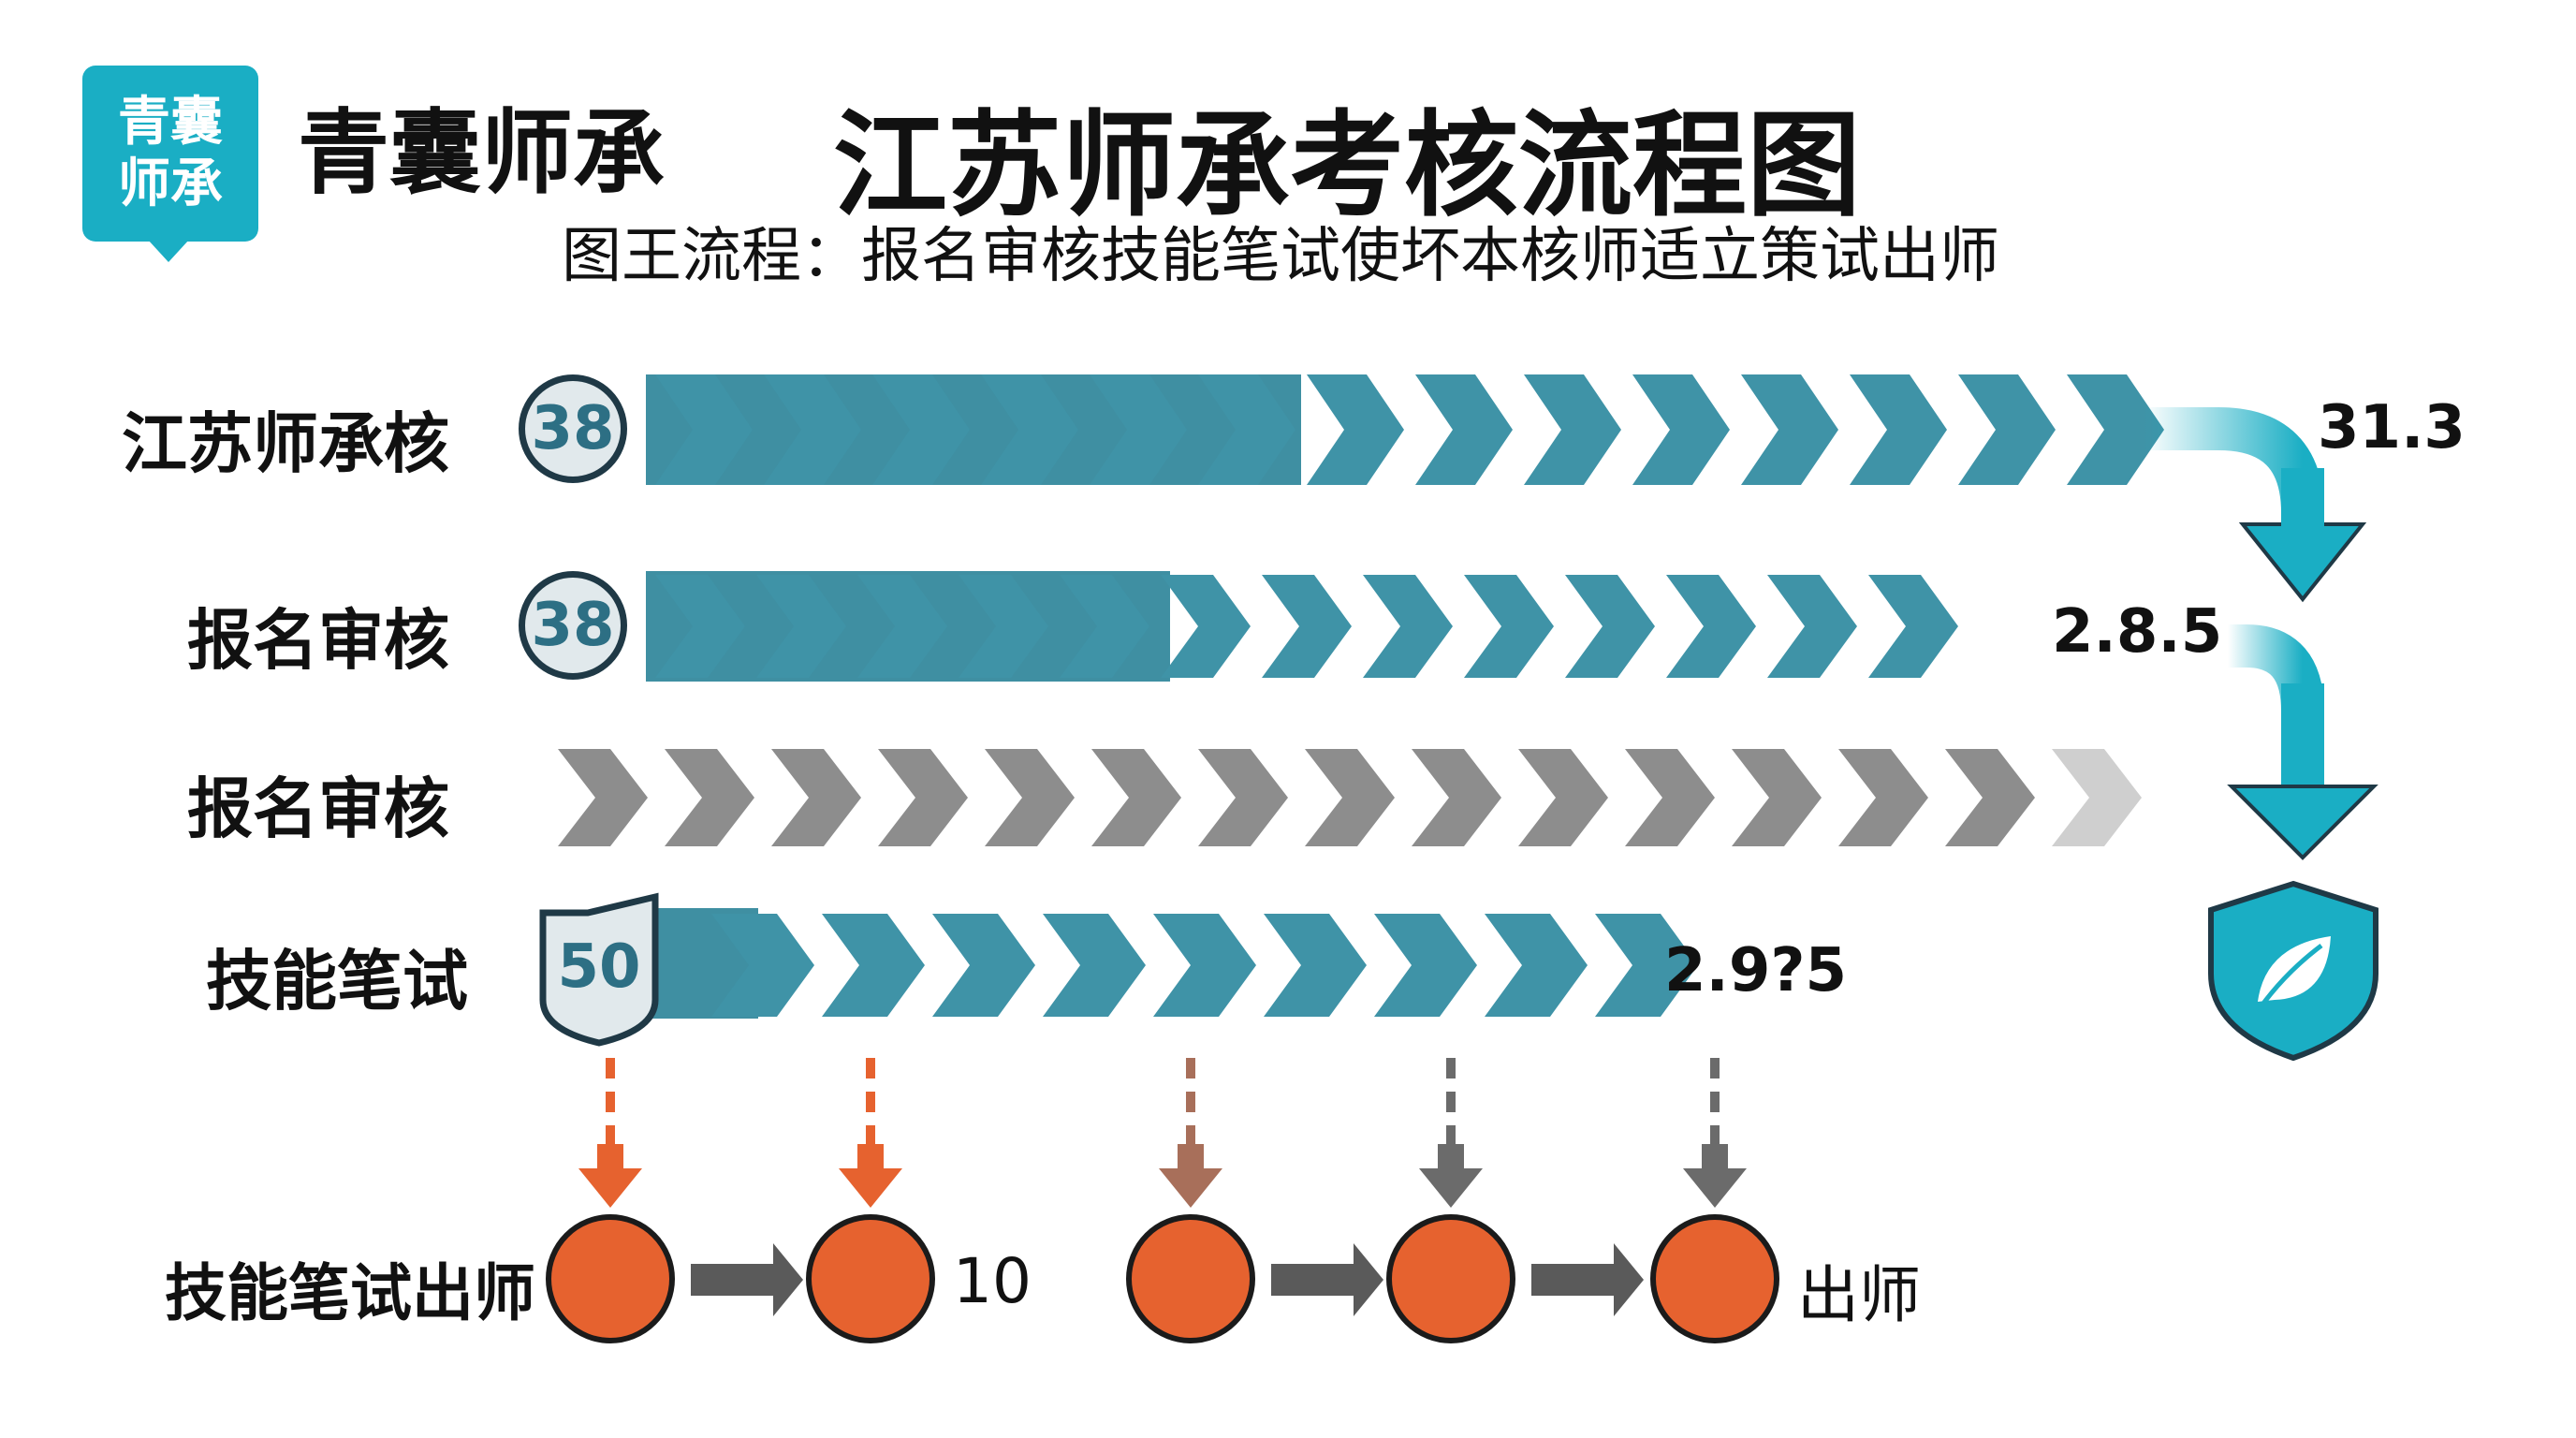 This screenshot has width=2576, height=1438. I want to click on brand-logo: 青囊 师承, so click(170, 164).